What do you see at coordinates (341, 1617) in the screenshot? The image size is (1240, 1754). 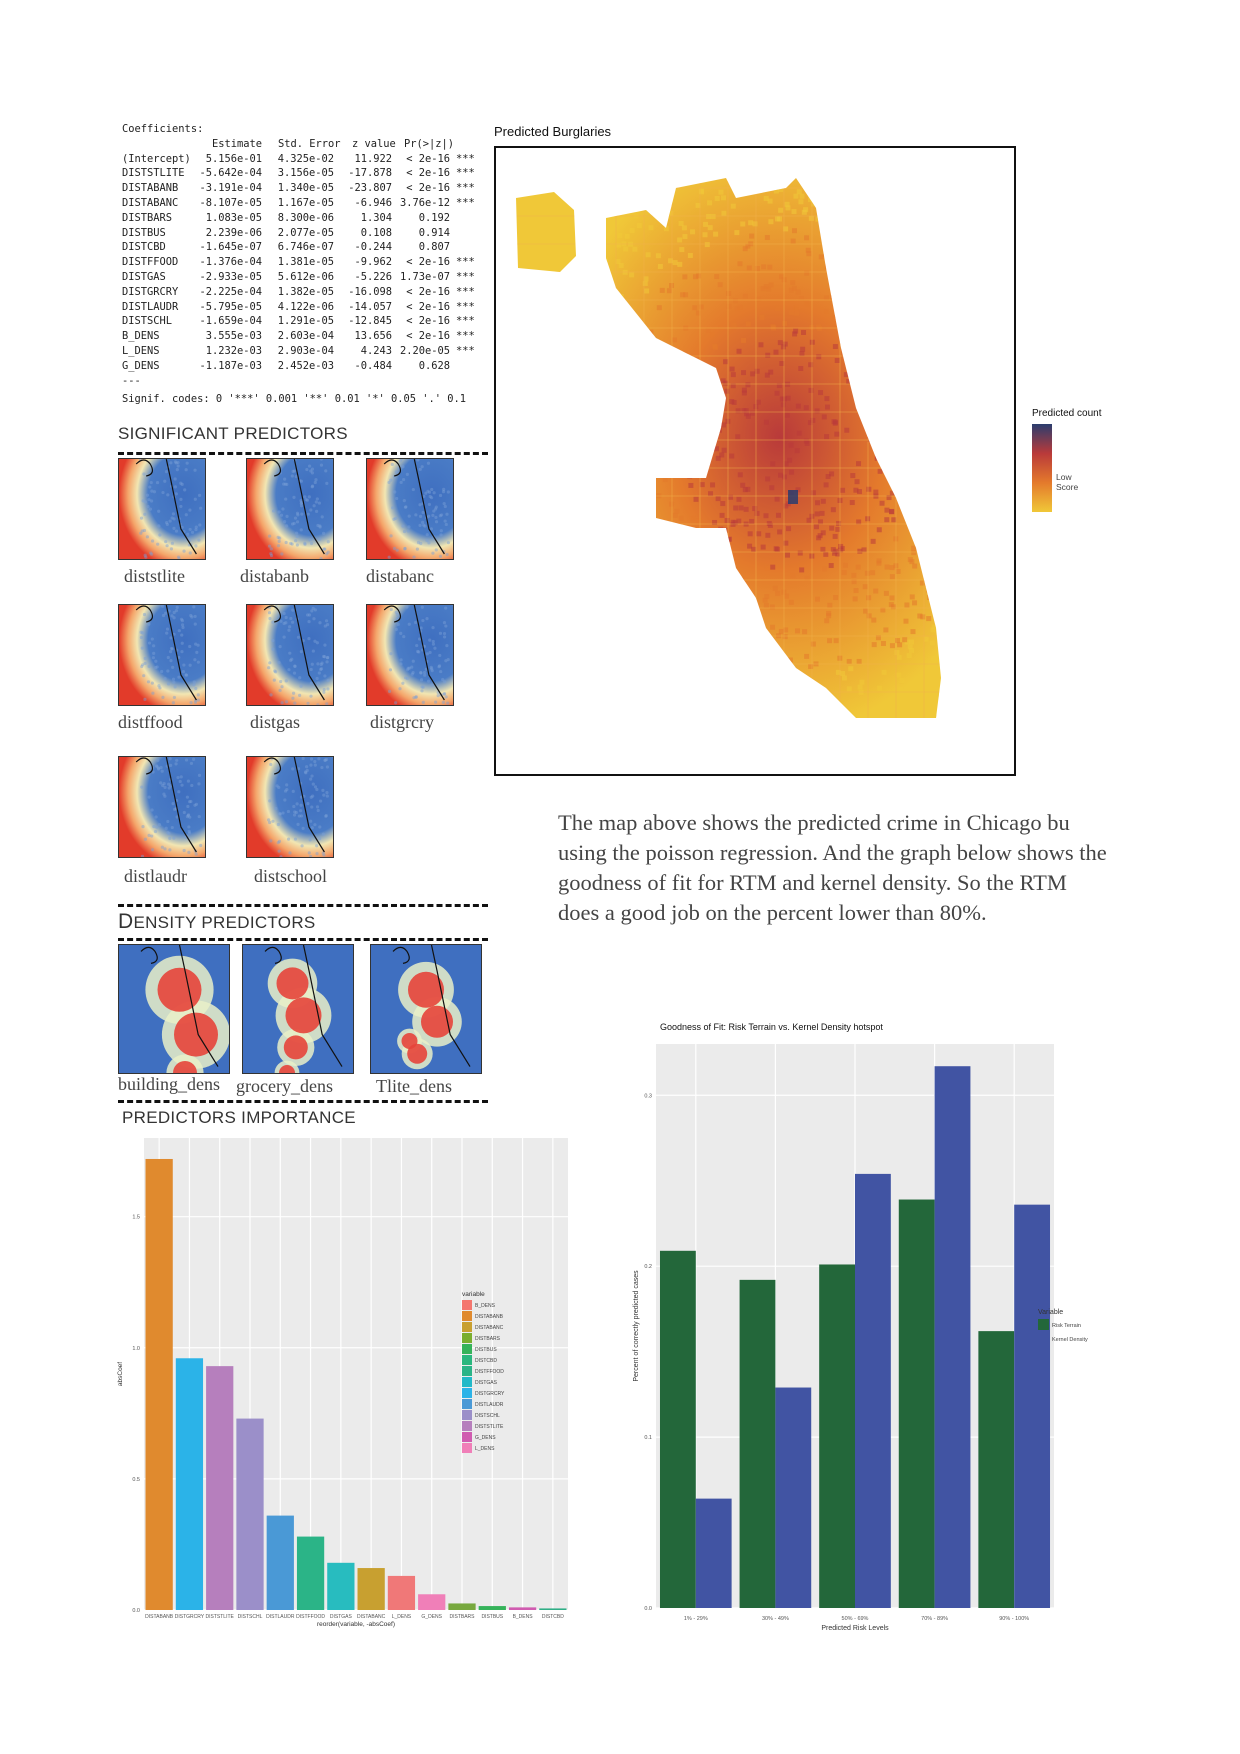 I see `x-tick-label: DISTGAS` at bounding box center [341, 1617].